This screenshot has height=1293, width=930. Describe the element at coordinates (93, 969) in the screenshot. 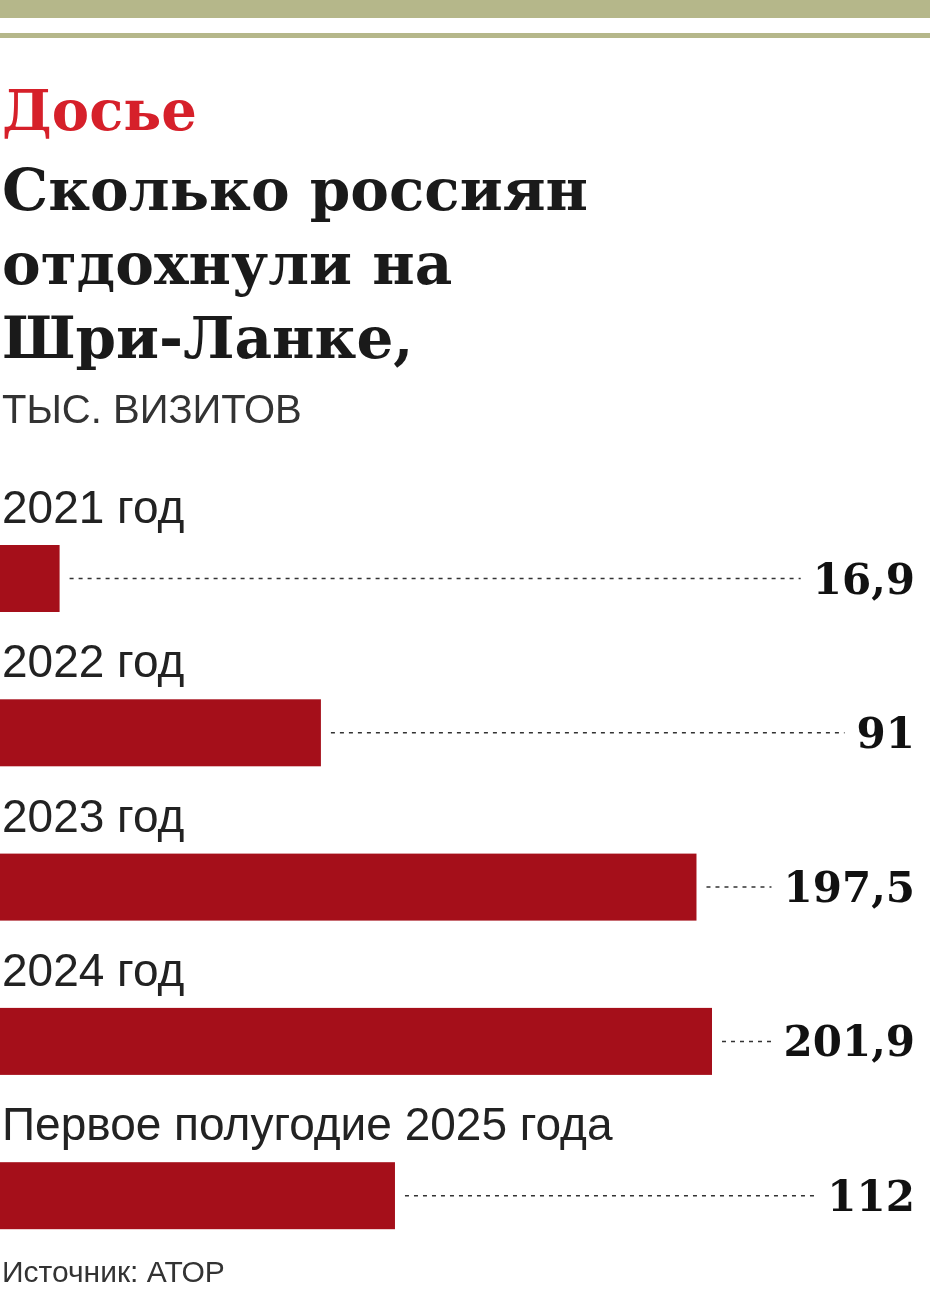

I see `y-tick-label: 2024 год` at that location.